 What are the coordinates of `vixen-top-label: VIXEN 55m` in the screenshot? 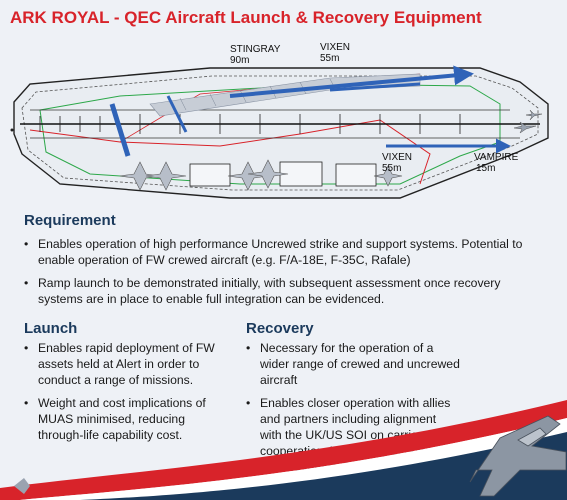 It's located at (335, 53).